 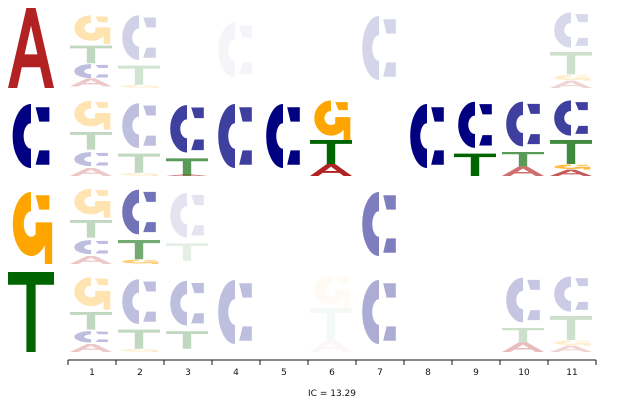 I want to click on information-content-label: IC = 13.29, so click(x=332, y=394).